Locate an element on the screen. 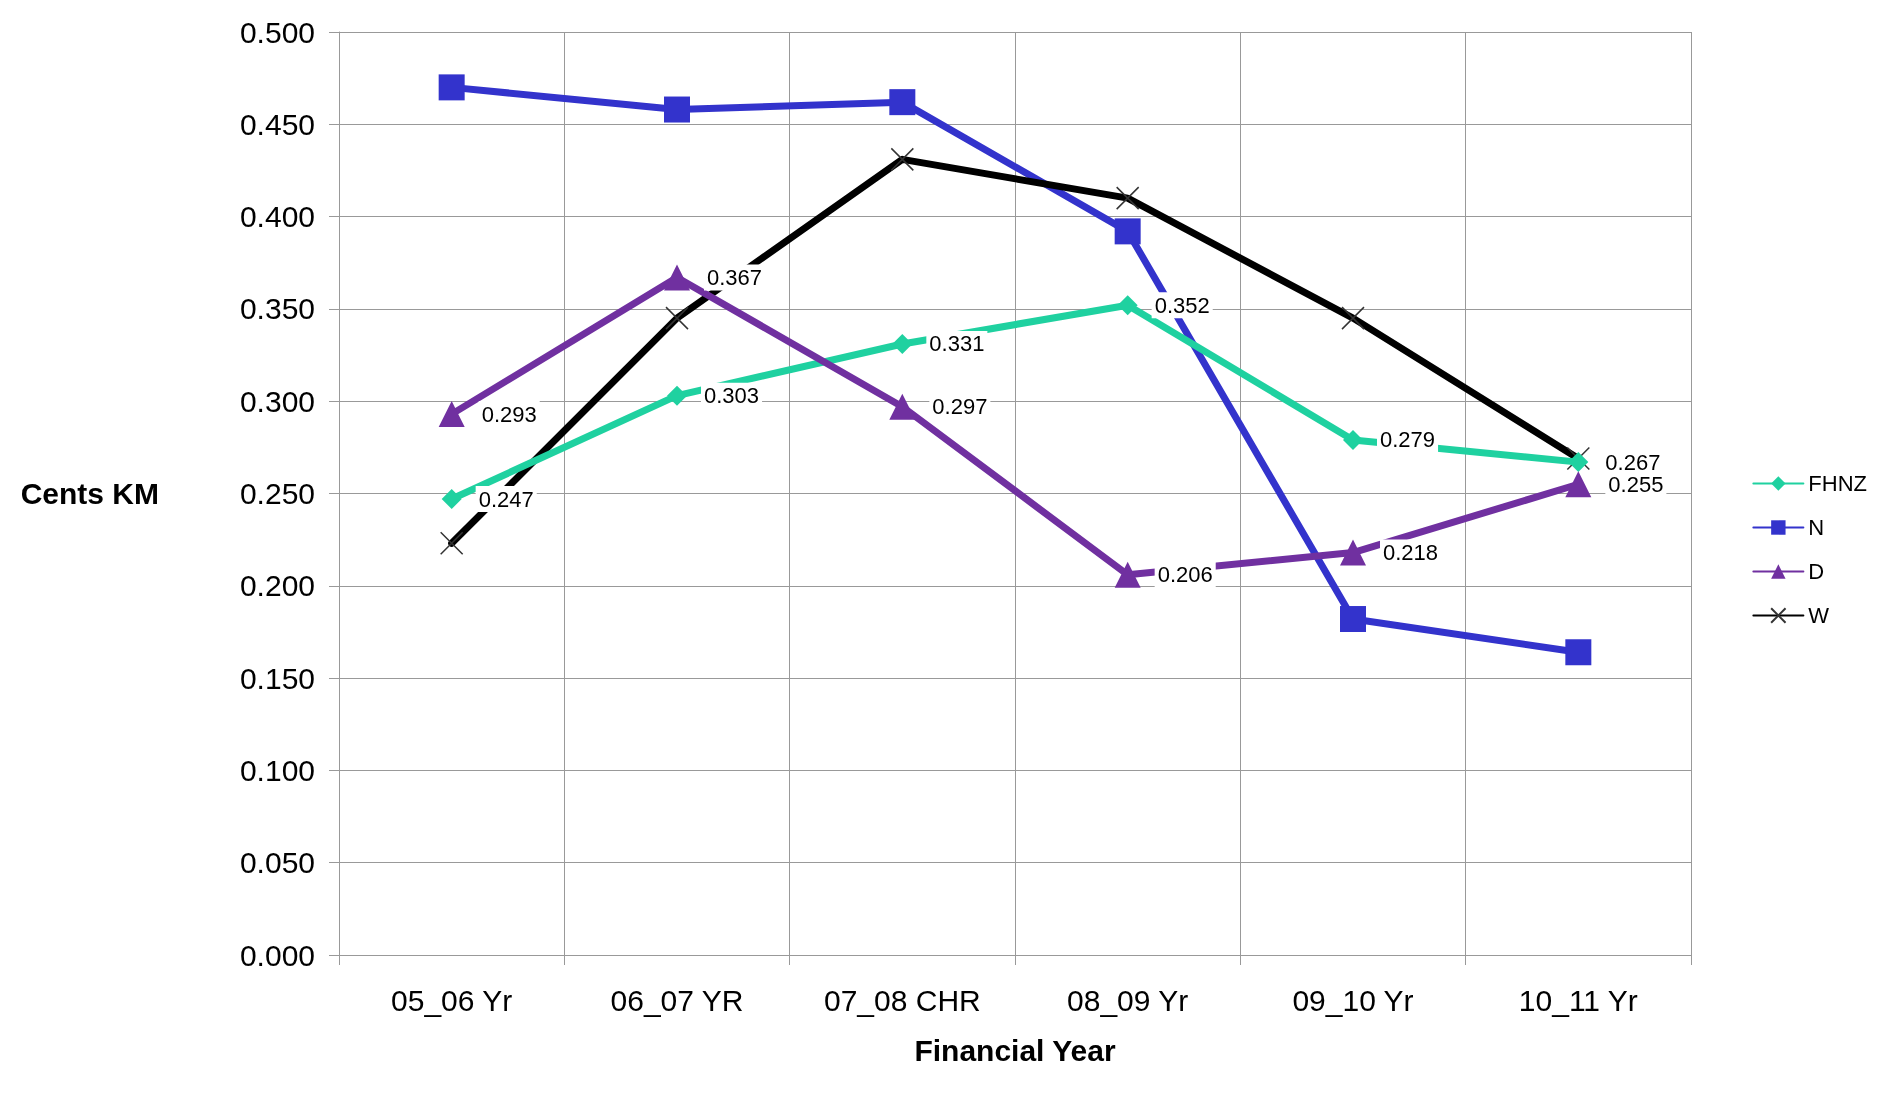 This screenshot has height=1099, width=1890. x-tick-label: 07_08 CHR is located at coordinates (902, 1000).